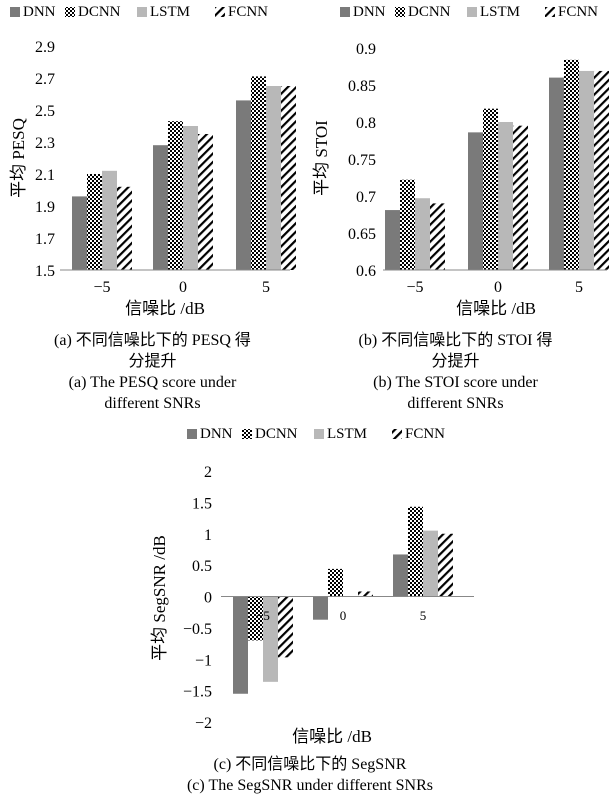 The width and height of the screenshot is (609, 801). I want to click on y-tick-label: 1.9, so click(45, 207).